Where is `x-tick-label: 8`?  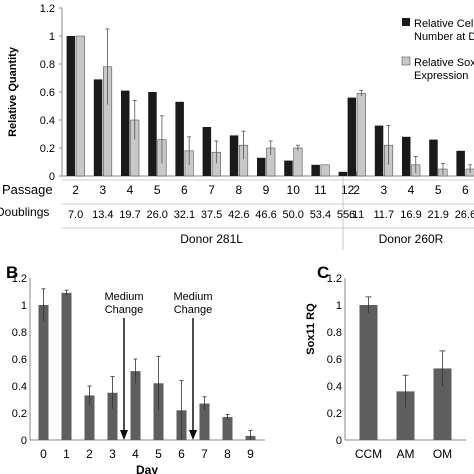
x-tick-label: 8 is located at coordinates (227, 454).